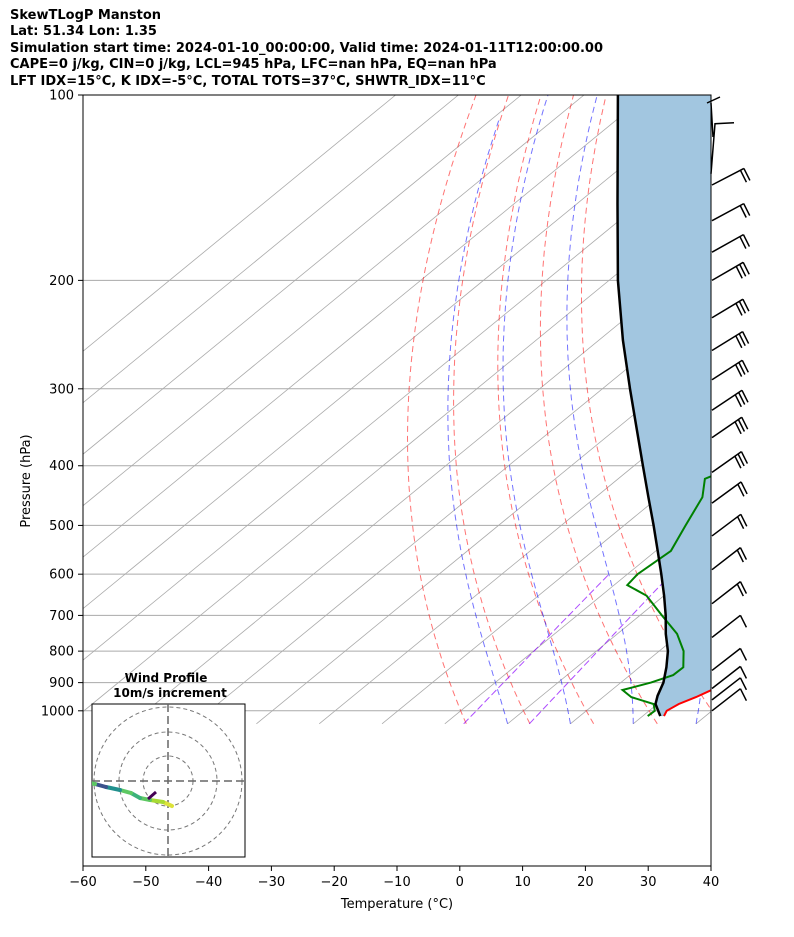  Describe the element at coordinates (61, 616) in the screenshot. I see `y-tick-label: 700` at that location.